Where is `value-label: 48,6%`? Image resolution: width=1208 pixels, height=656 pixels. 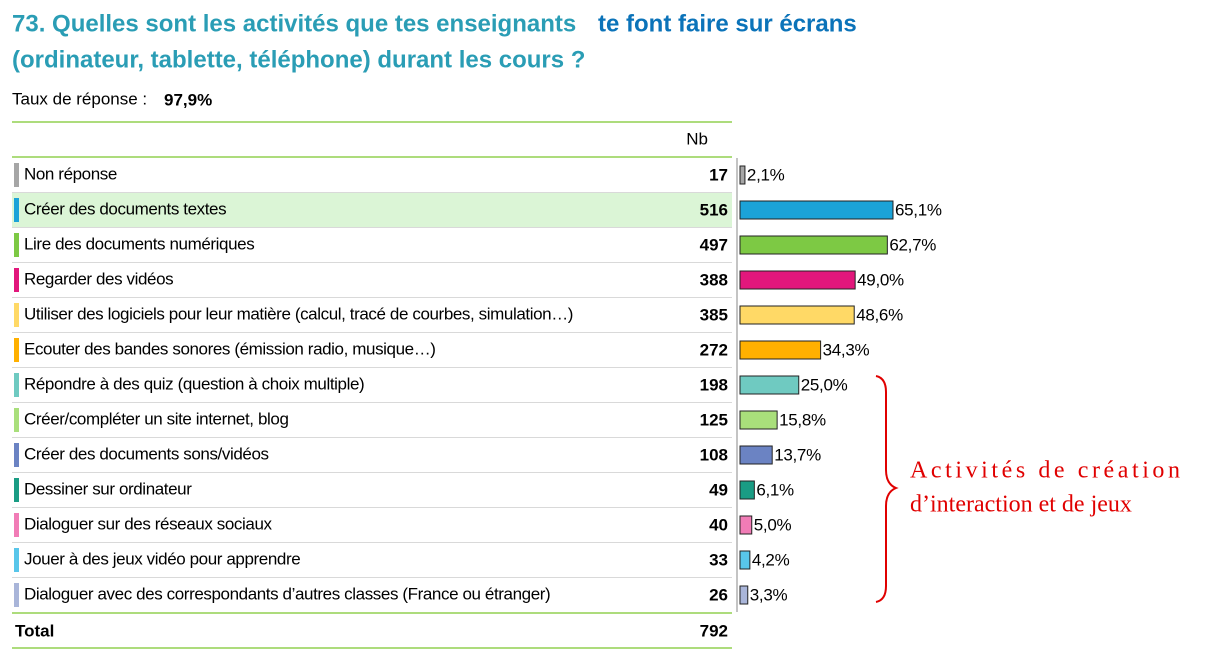
value-label: 48,6% is located at coordinates (879, 314).